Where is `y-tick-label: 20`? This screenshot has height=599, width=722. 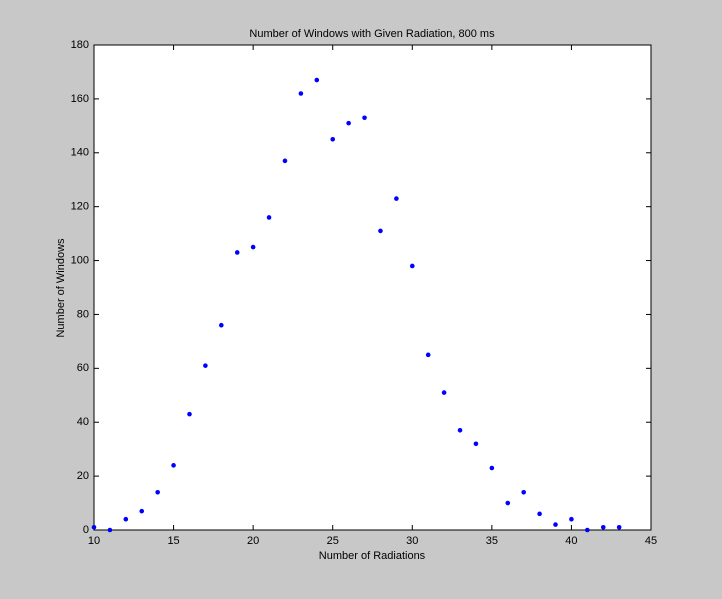 y-tick-label: 20 is located at coordinates (83, 476).